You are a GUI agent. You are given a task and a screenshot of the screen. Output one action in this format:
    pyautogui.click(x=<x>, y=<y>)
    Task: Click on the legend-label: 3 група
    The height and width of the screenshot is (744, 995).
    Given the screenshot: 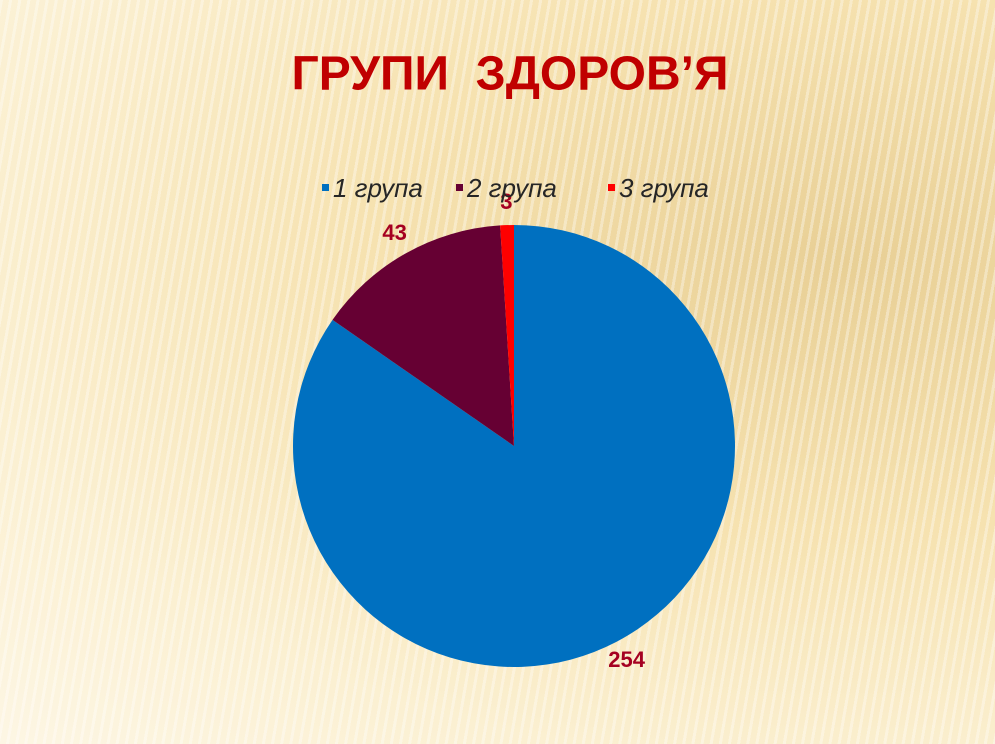 What is the action you would take?
    pyautogui.click(x=664, y=188)
    